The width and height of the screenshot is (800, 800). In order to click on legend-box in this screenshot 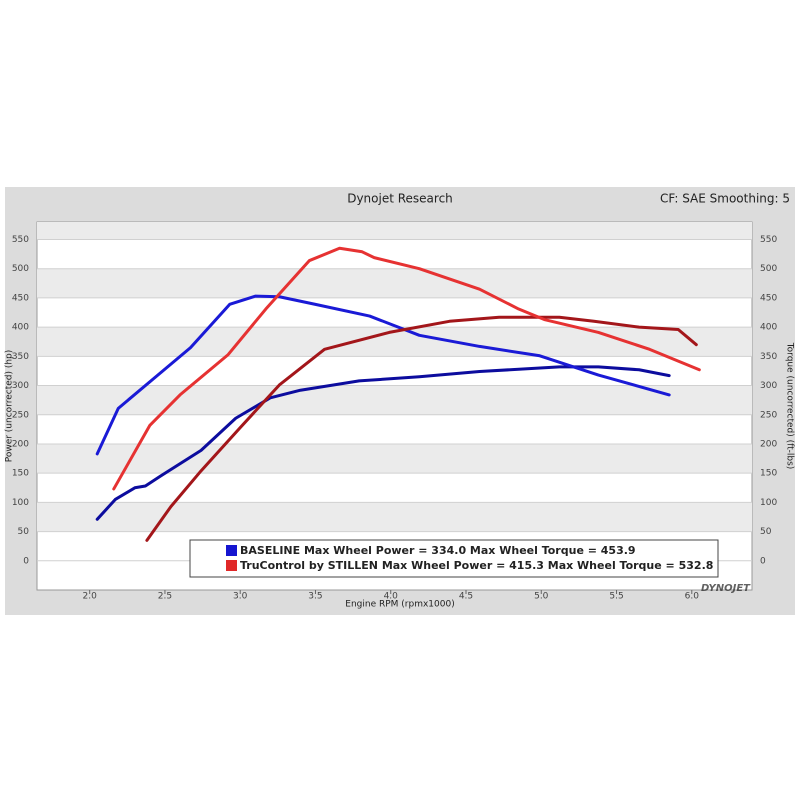, I will do `click(454, 558)`.